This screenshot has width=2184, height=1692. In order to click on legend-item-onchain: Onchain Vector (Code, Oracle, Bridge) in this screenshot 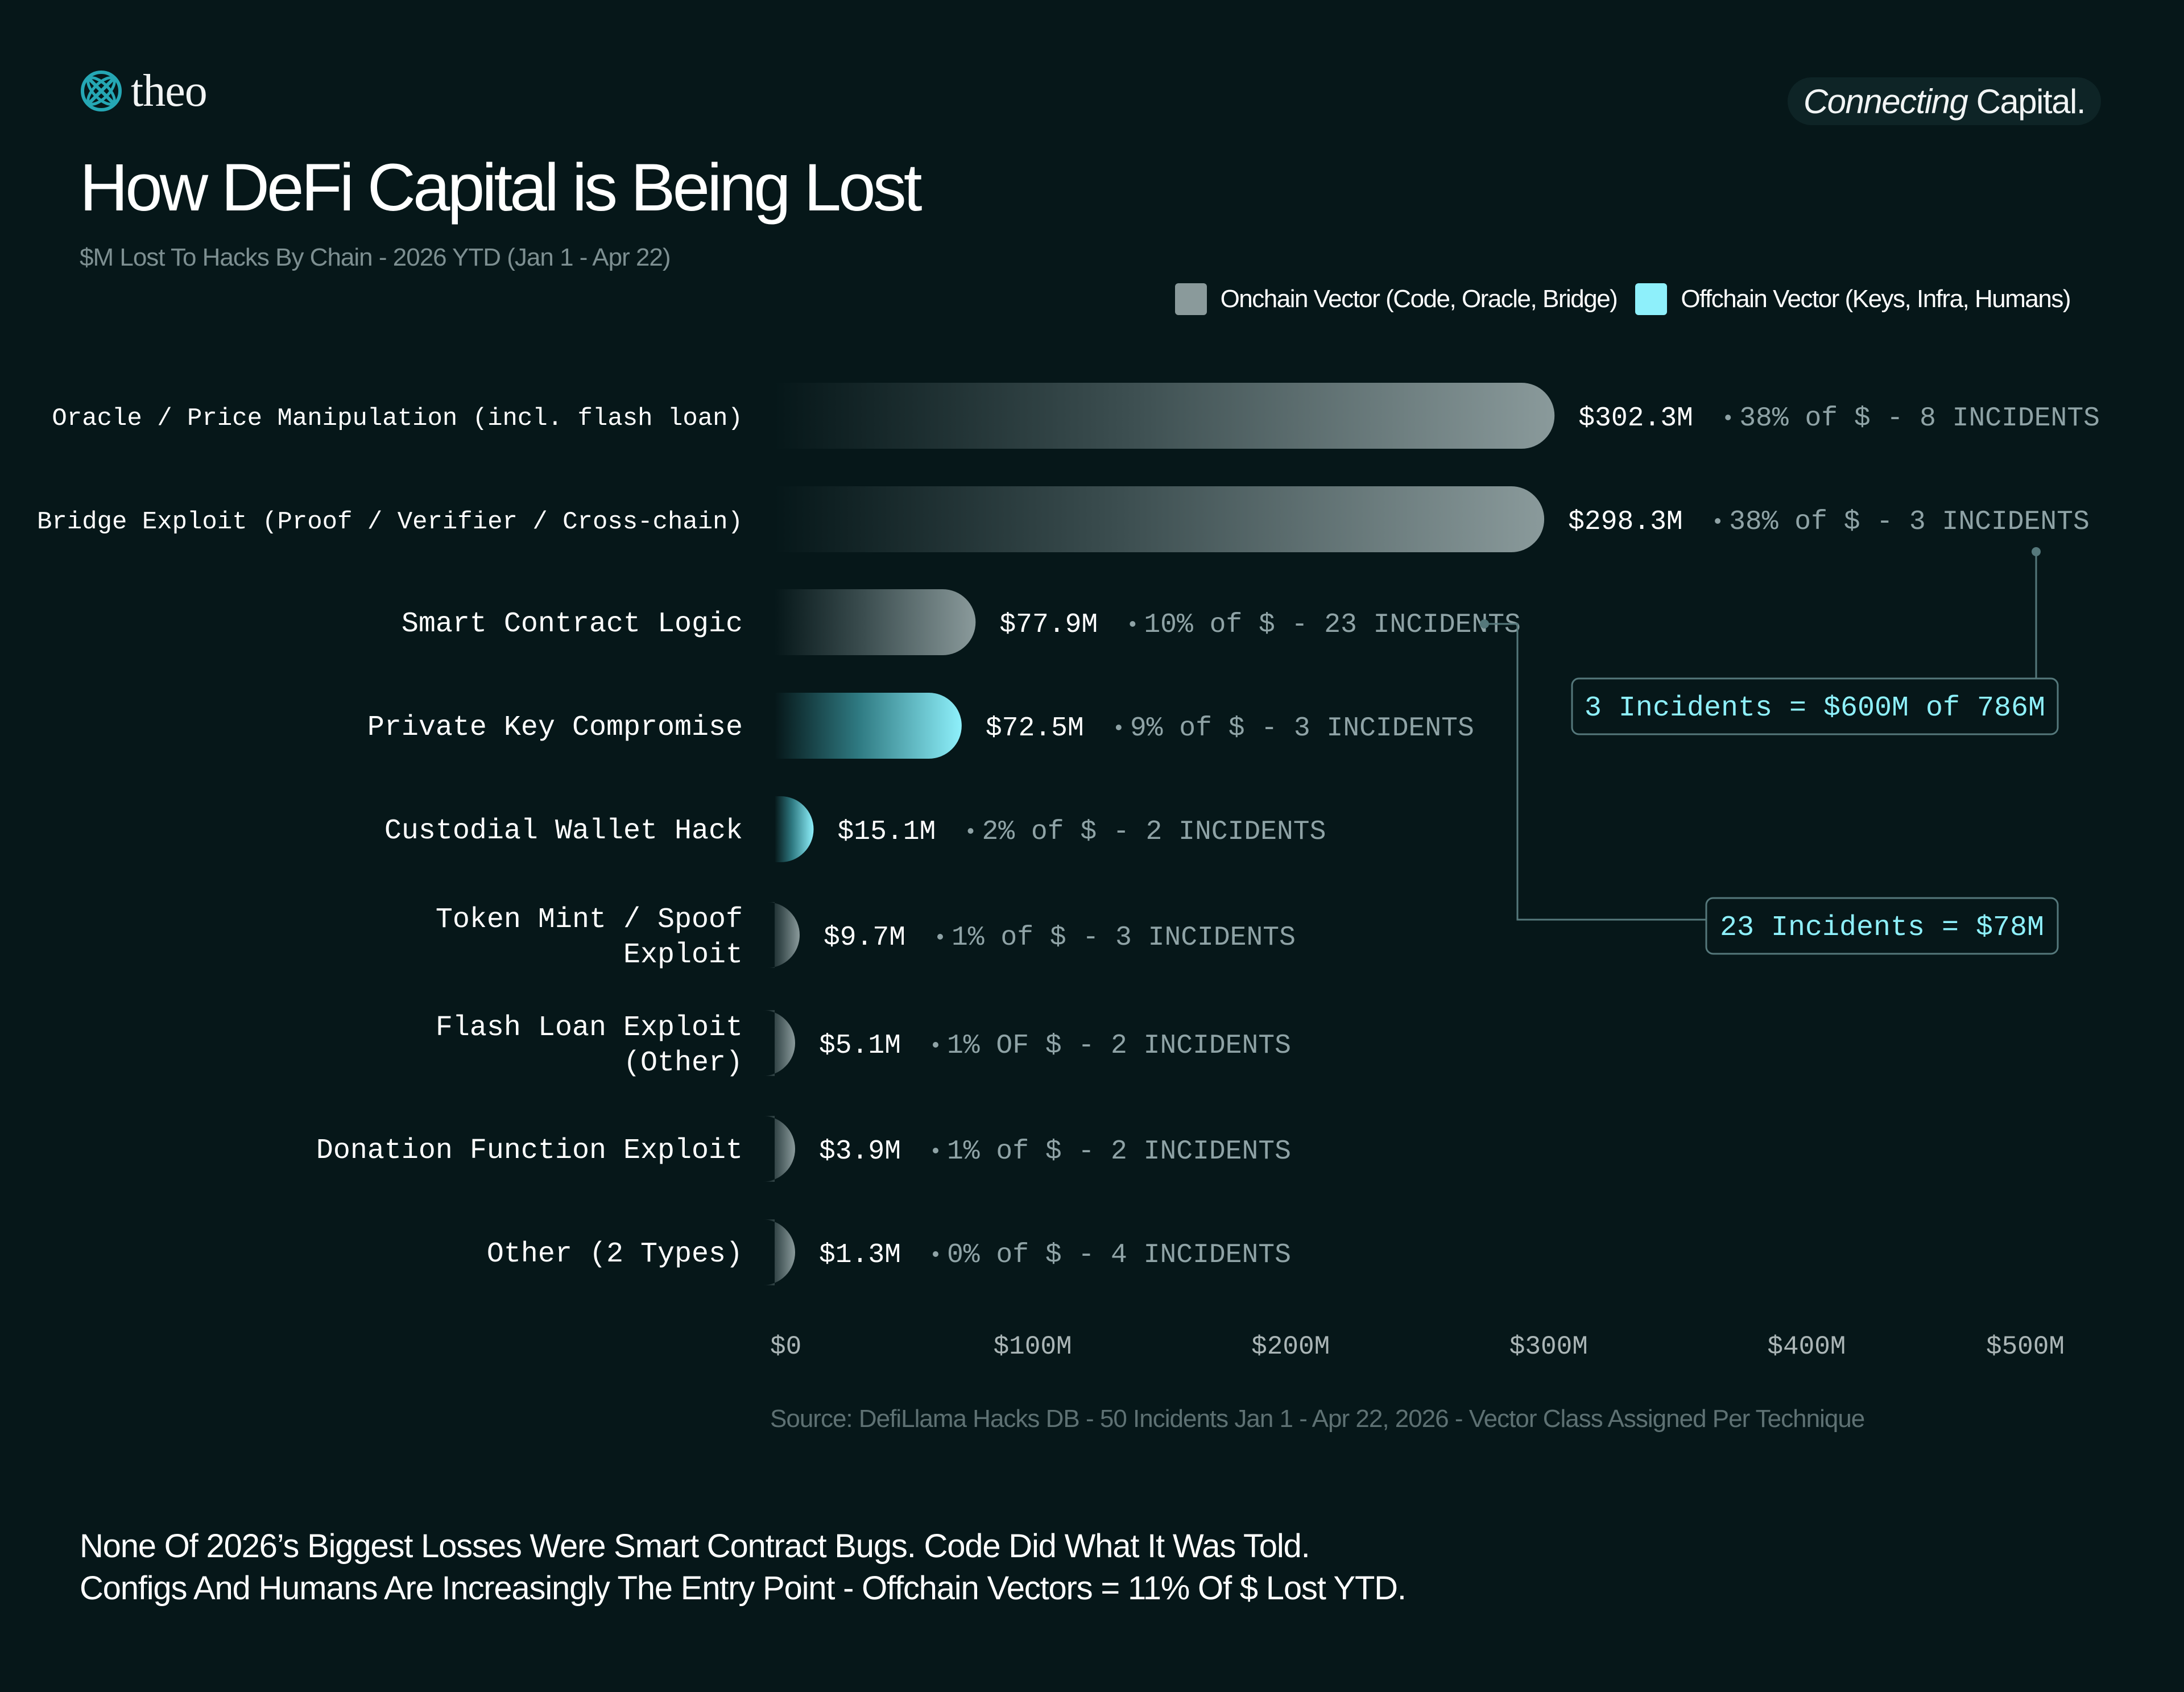, I will do `click(1396, 299)`.